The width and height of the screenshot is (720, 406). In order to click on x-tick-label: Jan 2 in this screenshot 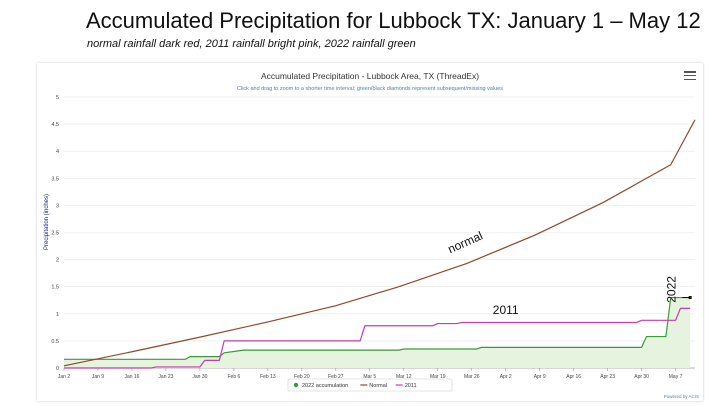, I will do `click(64, 377)`.